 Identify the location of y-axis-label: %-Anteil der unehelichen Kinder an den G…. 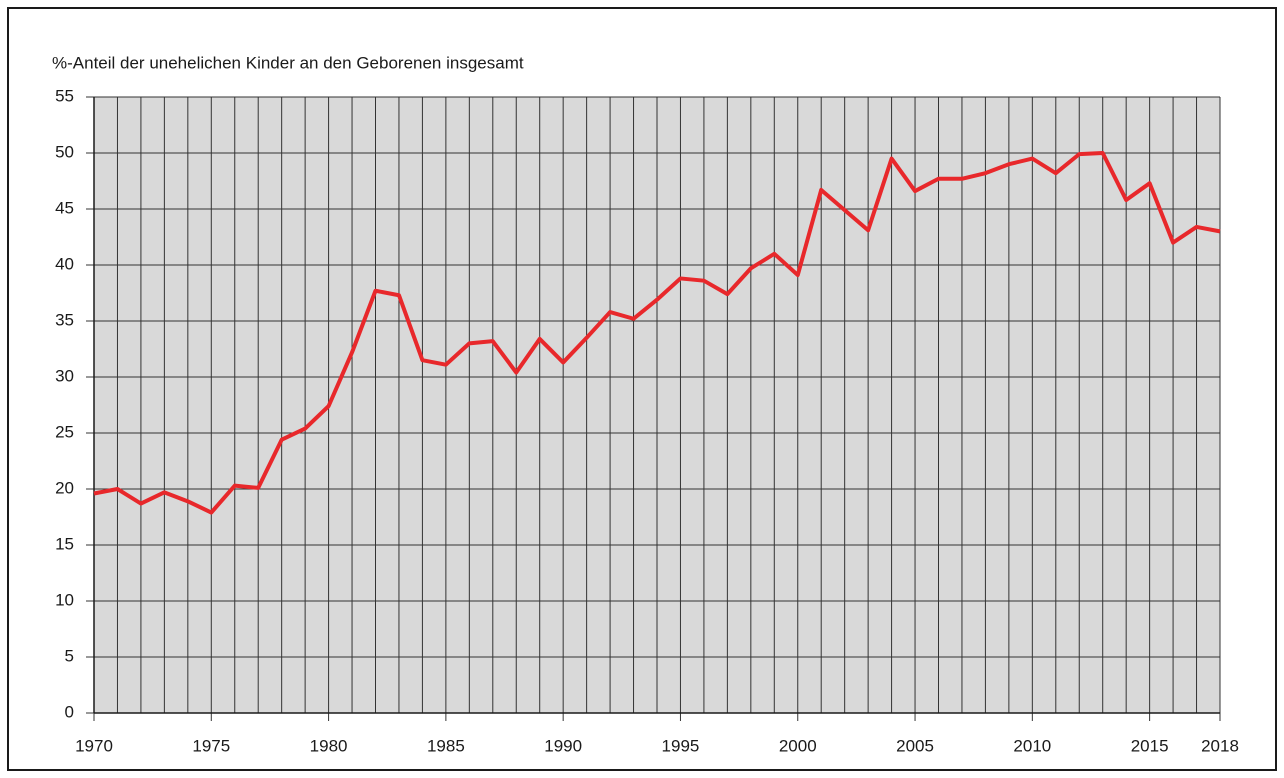
(288, 62).